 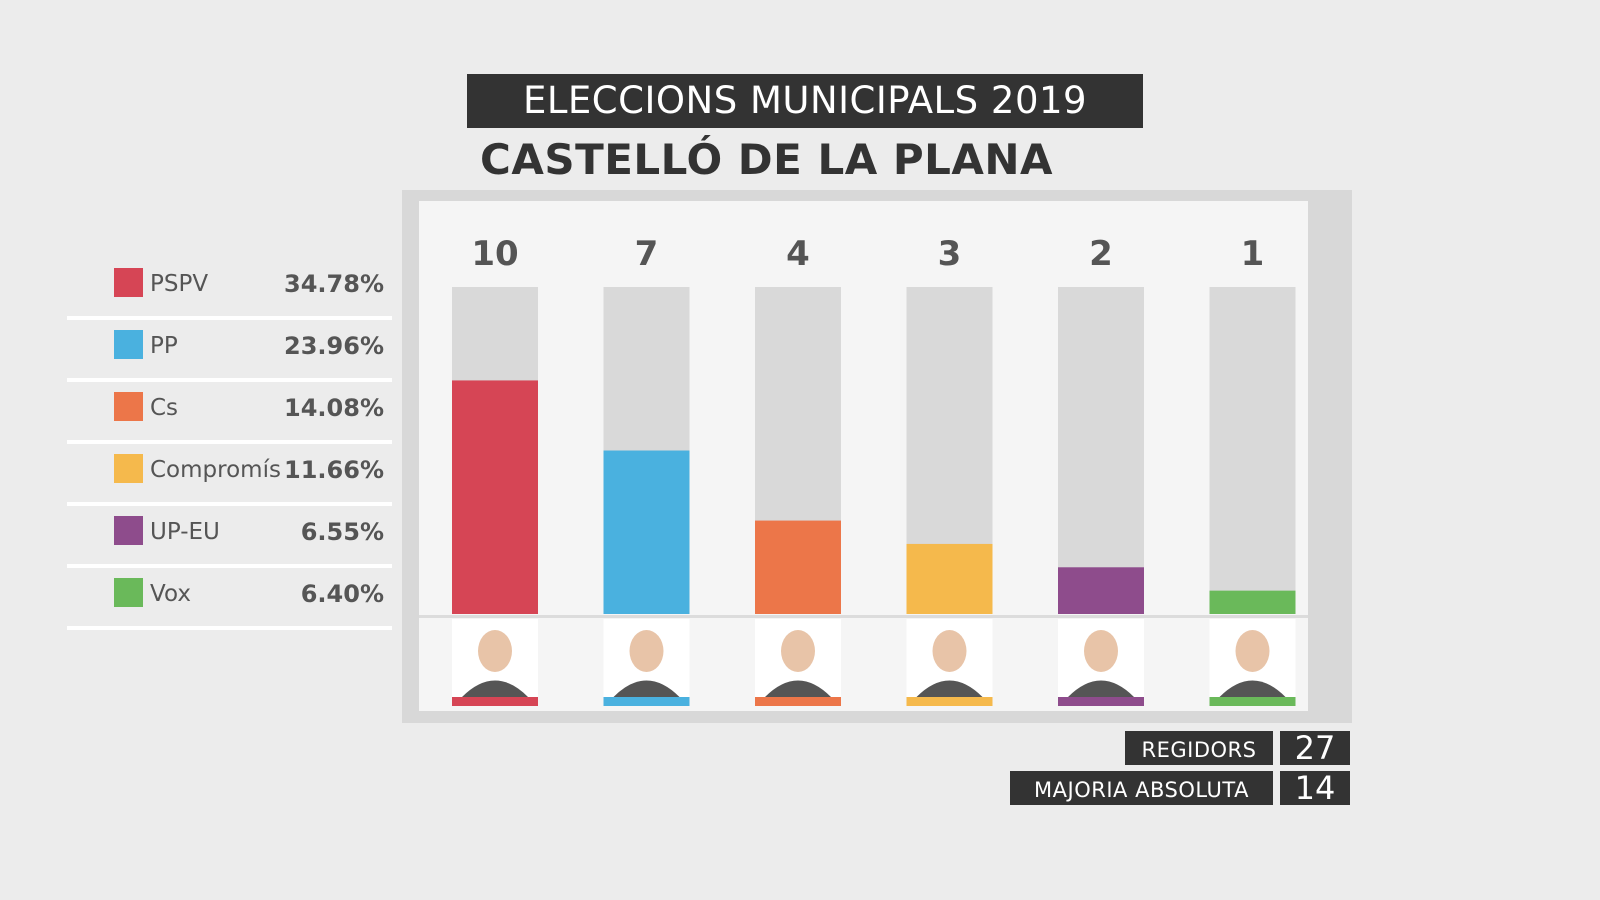 I want to click on legend-party-name: Cs, so click(x=164, y=408).